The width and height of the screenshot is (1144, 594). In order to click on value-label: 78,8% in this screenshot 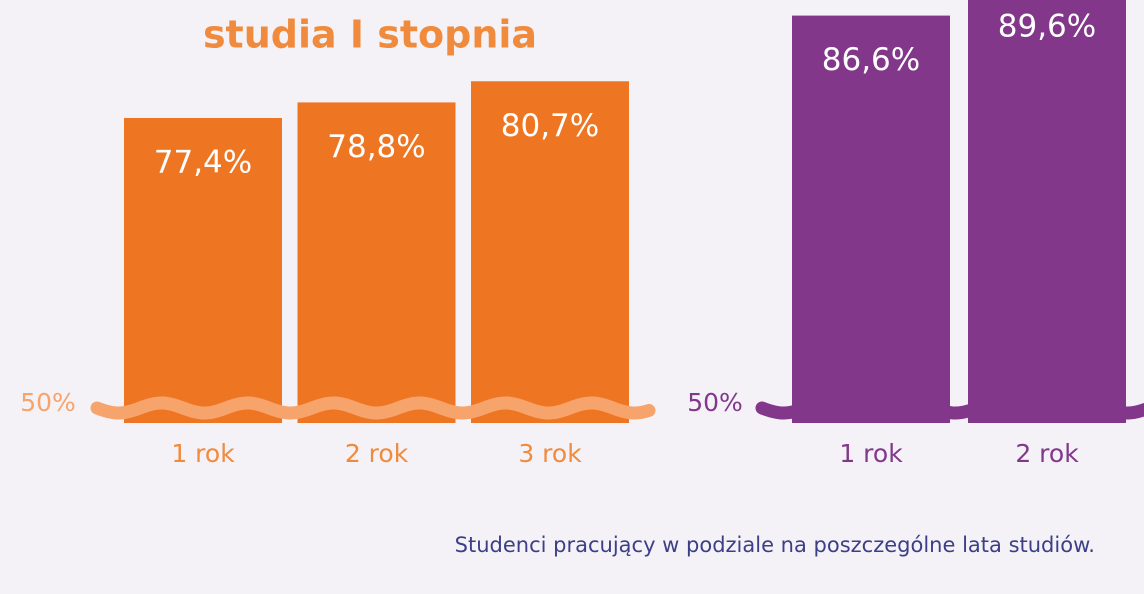, I will do `click(376, 147)`.